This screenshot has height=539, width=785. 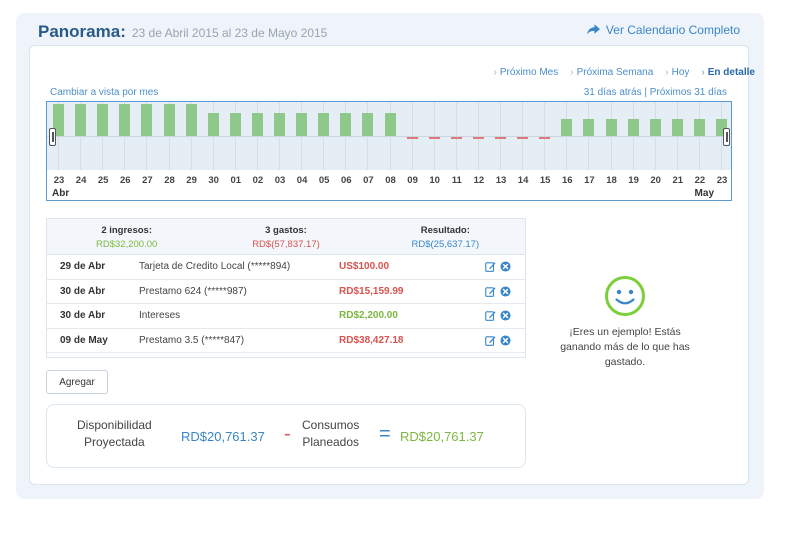 I want to click on timeline-day-label: 24, so click(x=81, y=180).